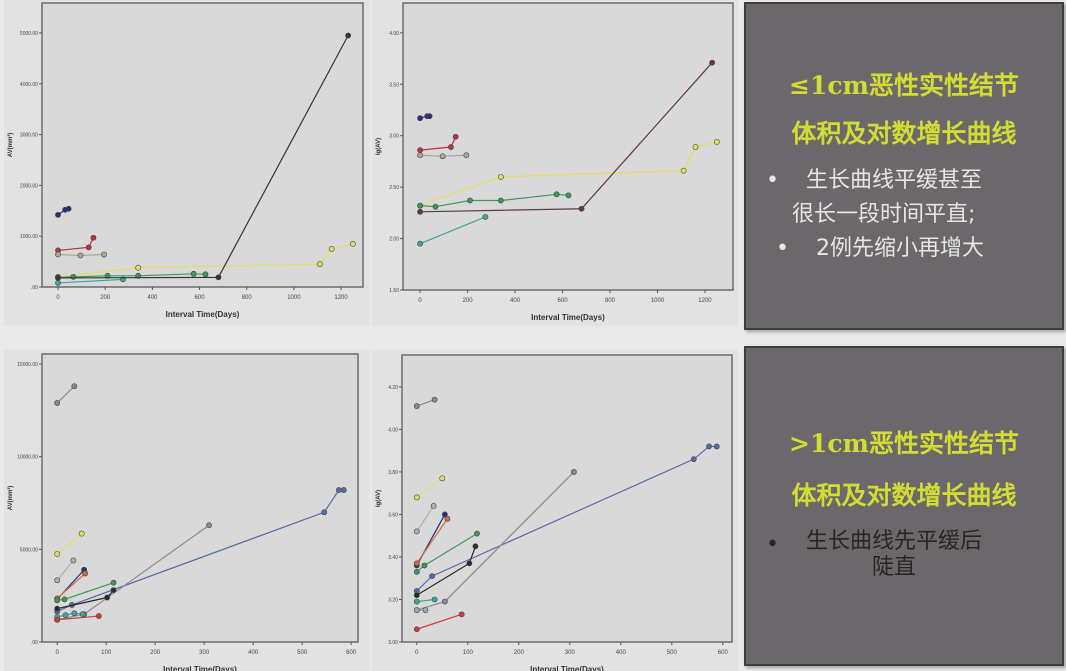 Image resolution: width=1066 pixels, height=671 pixels. What do you see at coordinates (29, 85) in the screenshot?
I see `y-tick-label: 4000.00` at bounding box center [29, 85].